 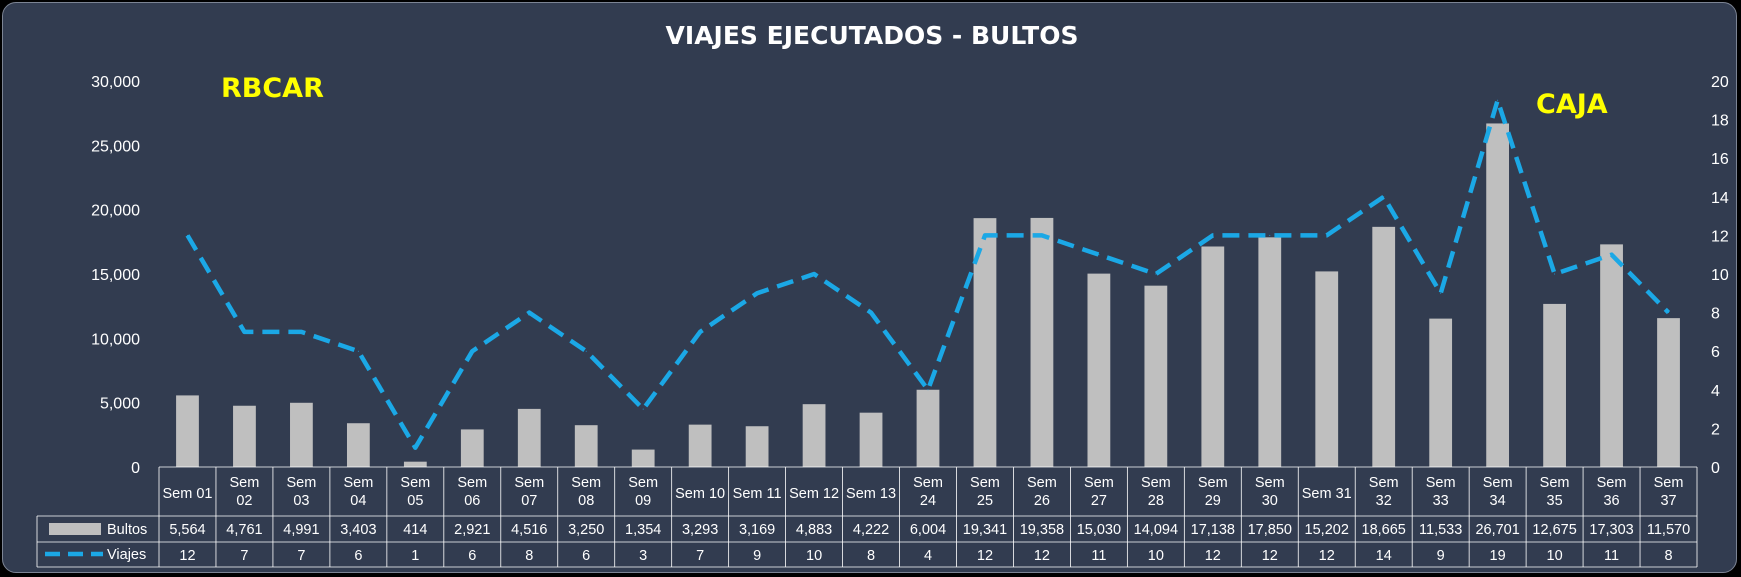 I want to click on left-axis: 0 5,000 10,000 15,000 20,000 25,000 30,000, so click(x=115, y=275).